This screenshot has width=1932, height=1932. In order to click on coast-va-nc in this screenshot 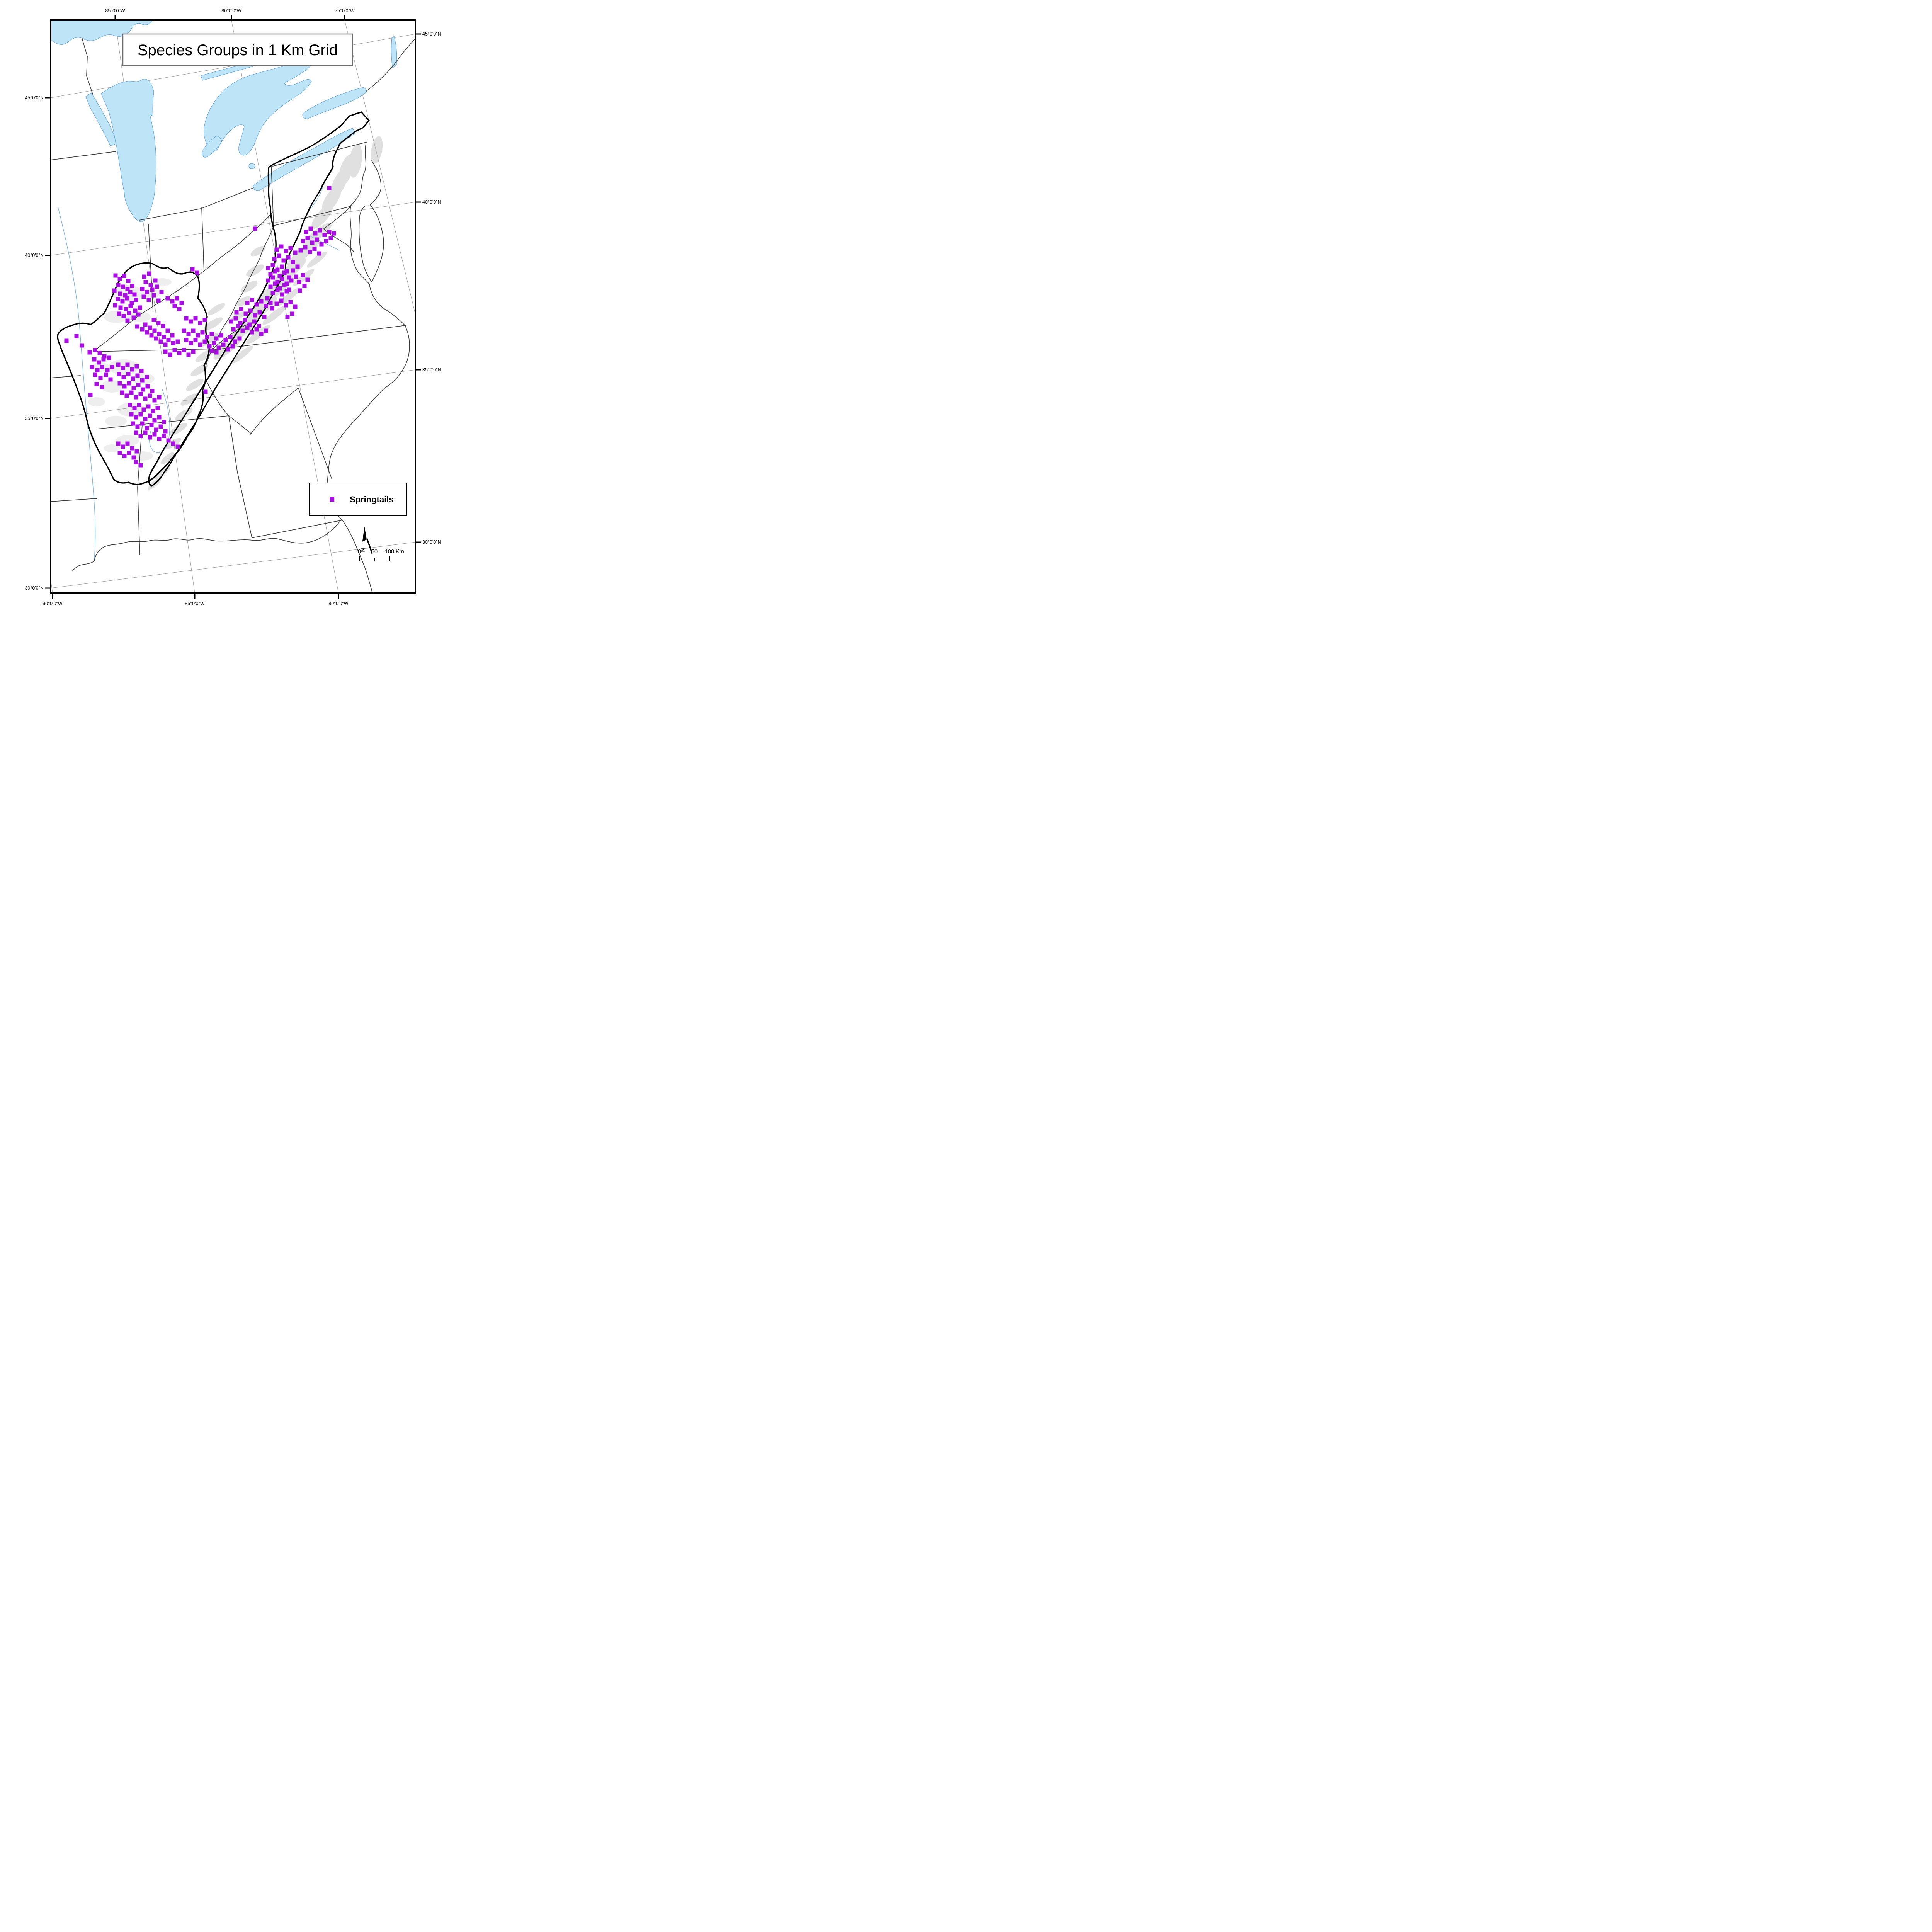, I will do `click(387, 305)`.